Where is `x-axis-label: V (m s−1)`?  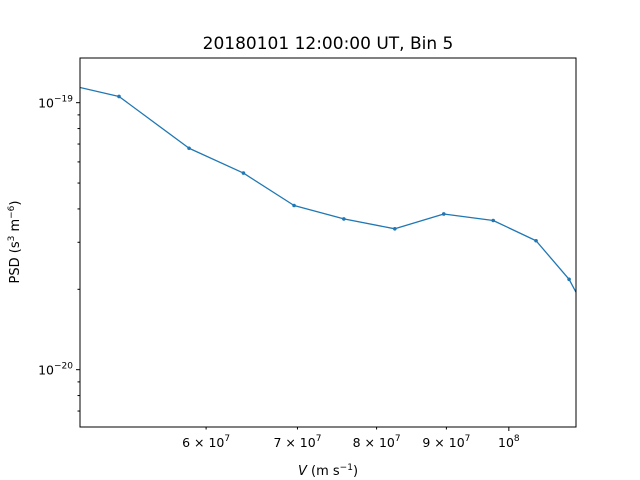
x-axis-label: V (m s−1) is located at coordinates (328, 471).